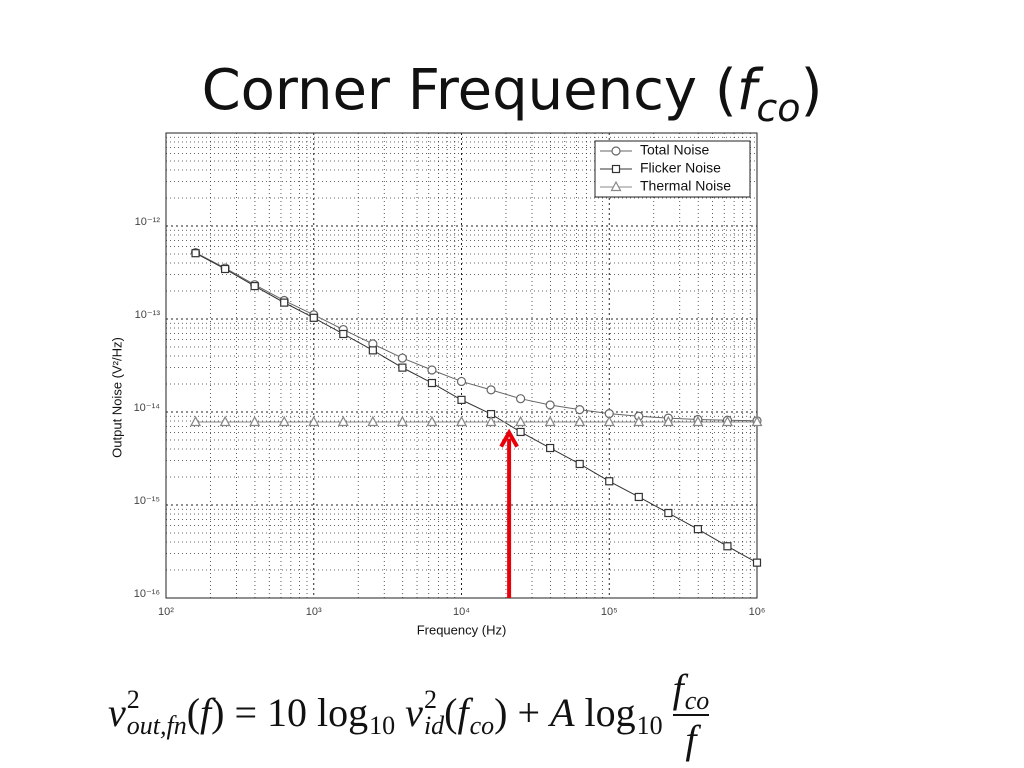  I want to click on legend-label: Total Noise, so click(674, 150).